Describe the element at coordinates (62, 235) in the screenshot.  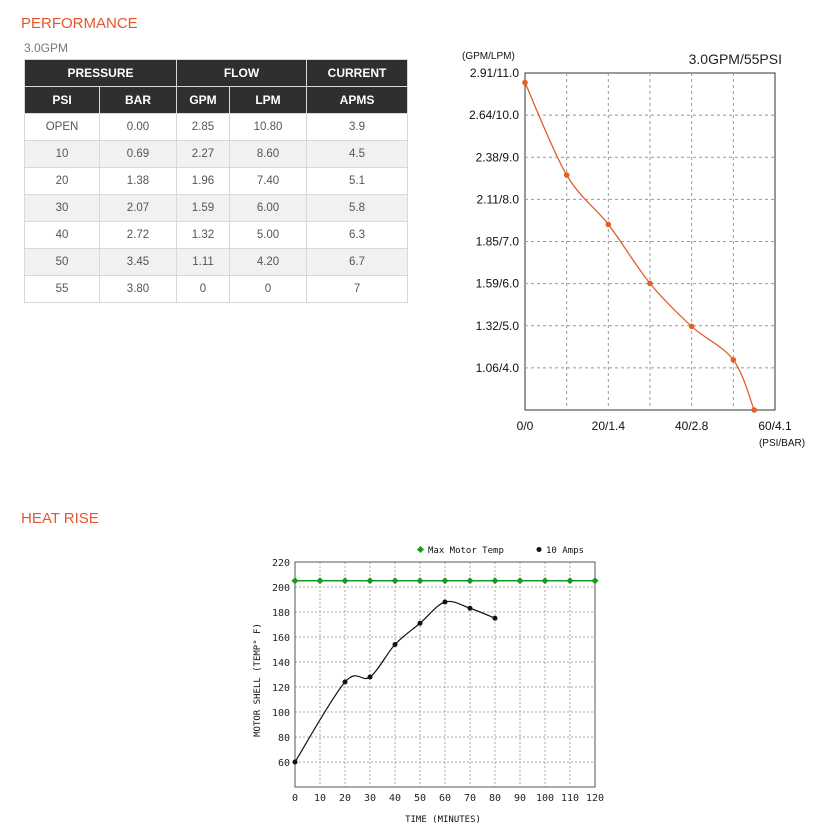
I see `table-cell: 40` at that location.